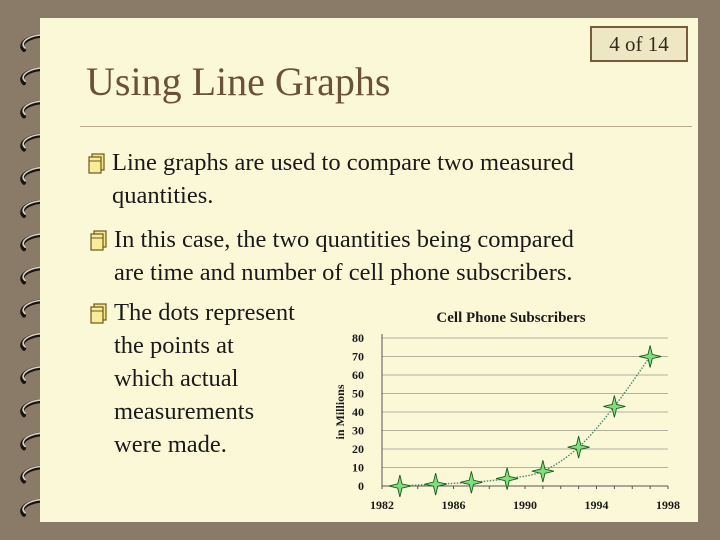 The width and height of the screenshot is (720, 540). I want to click on bullet-3-line-2: the points at, so click(174, 345).